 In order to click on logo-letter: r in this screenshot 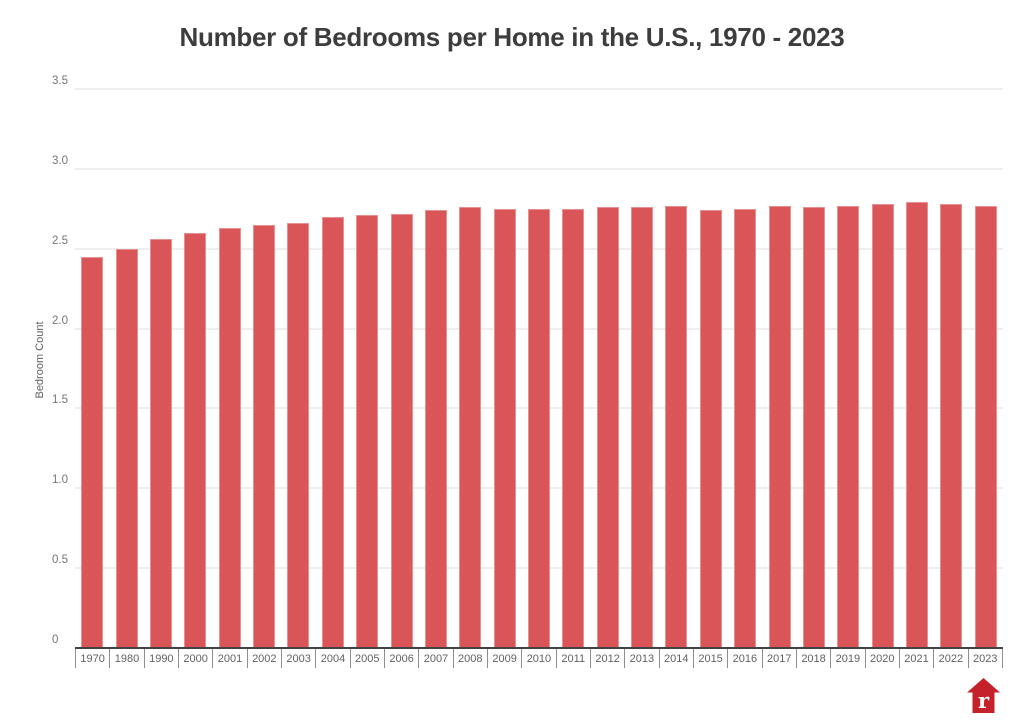, I will do `click(984, 700)`.